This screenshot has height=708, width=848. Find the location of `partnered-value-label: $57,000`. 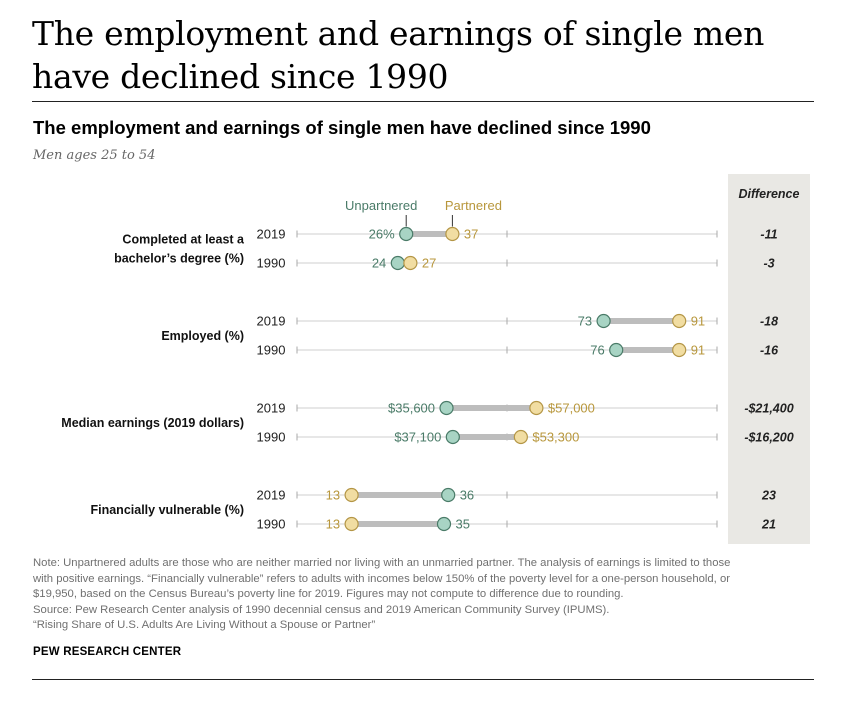

partnered-value-label: $57,000 is located at coordinates (571, 408).